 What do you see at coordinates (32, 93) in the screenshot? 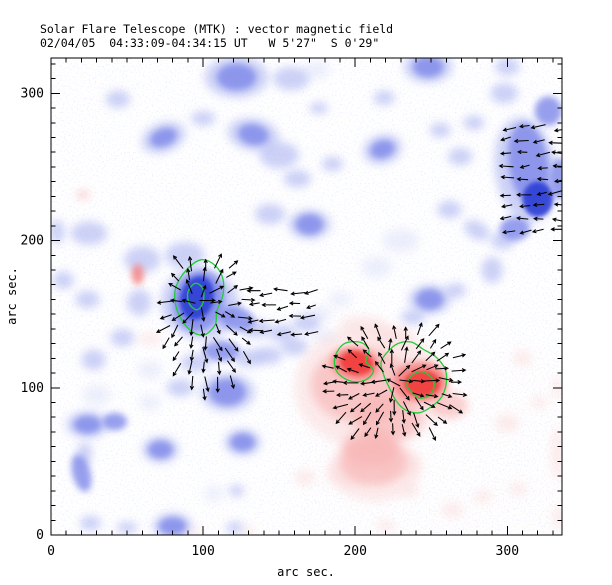
I see `y-tick-label: 300` at bounding box center [32, 93].